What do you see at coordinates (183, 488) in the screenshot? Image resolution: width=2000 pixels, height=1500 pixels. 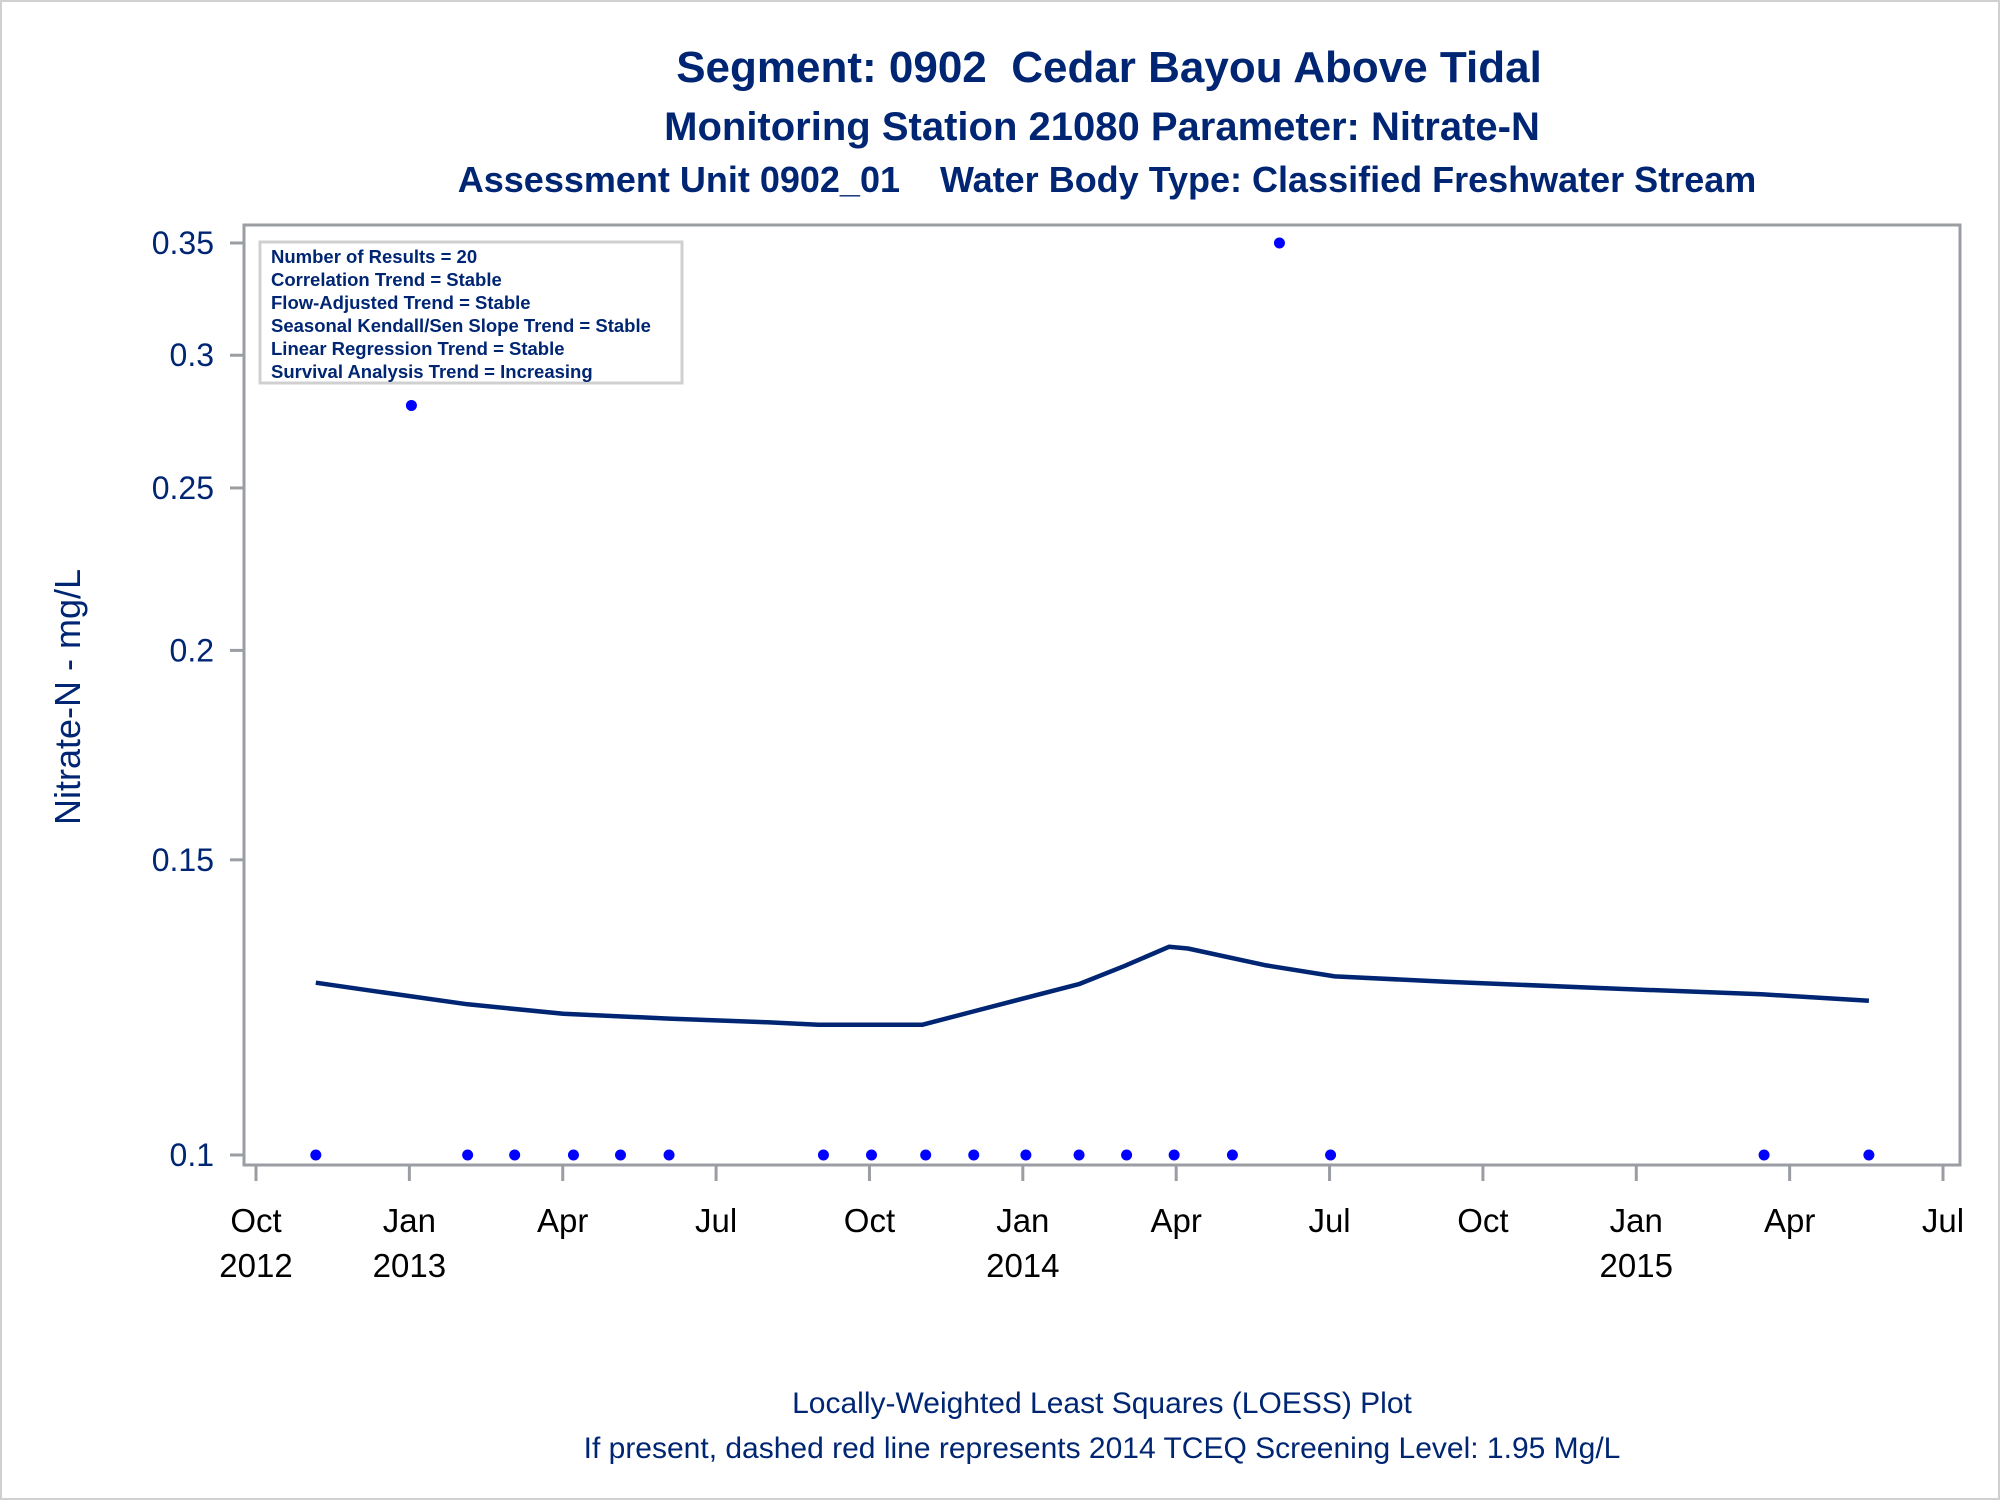 I see `y-tick-label: 0.25` at bounding box center [183, 488].